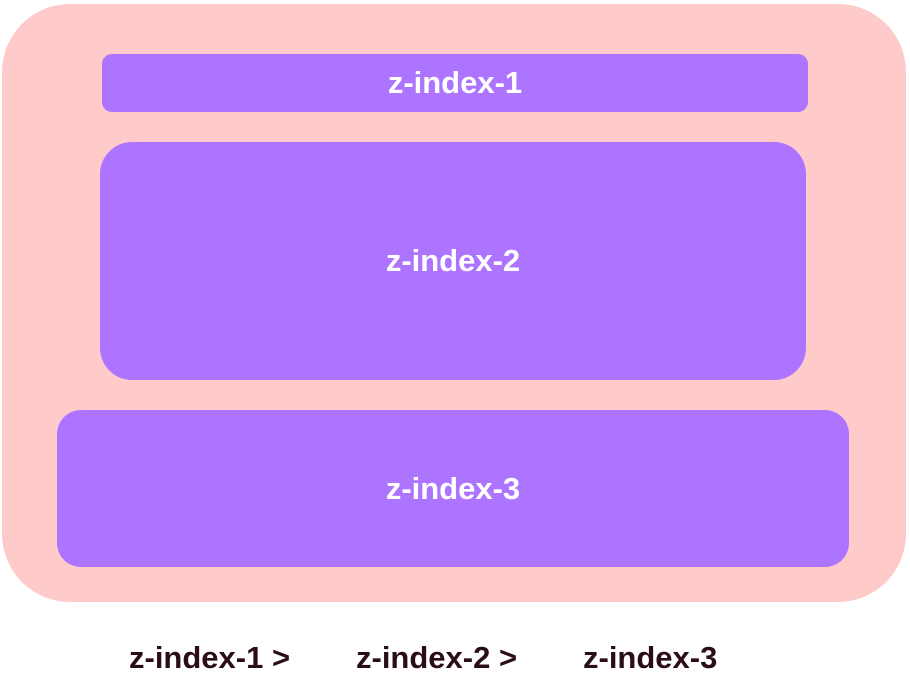 The image size is (910, 680). I want to click on order-item-2: z-index-2 >, so click(437, 657).